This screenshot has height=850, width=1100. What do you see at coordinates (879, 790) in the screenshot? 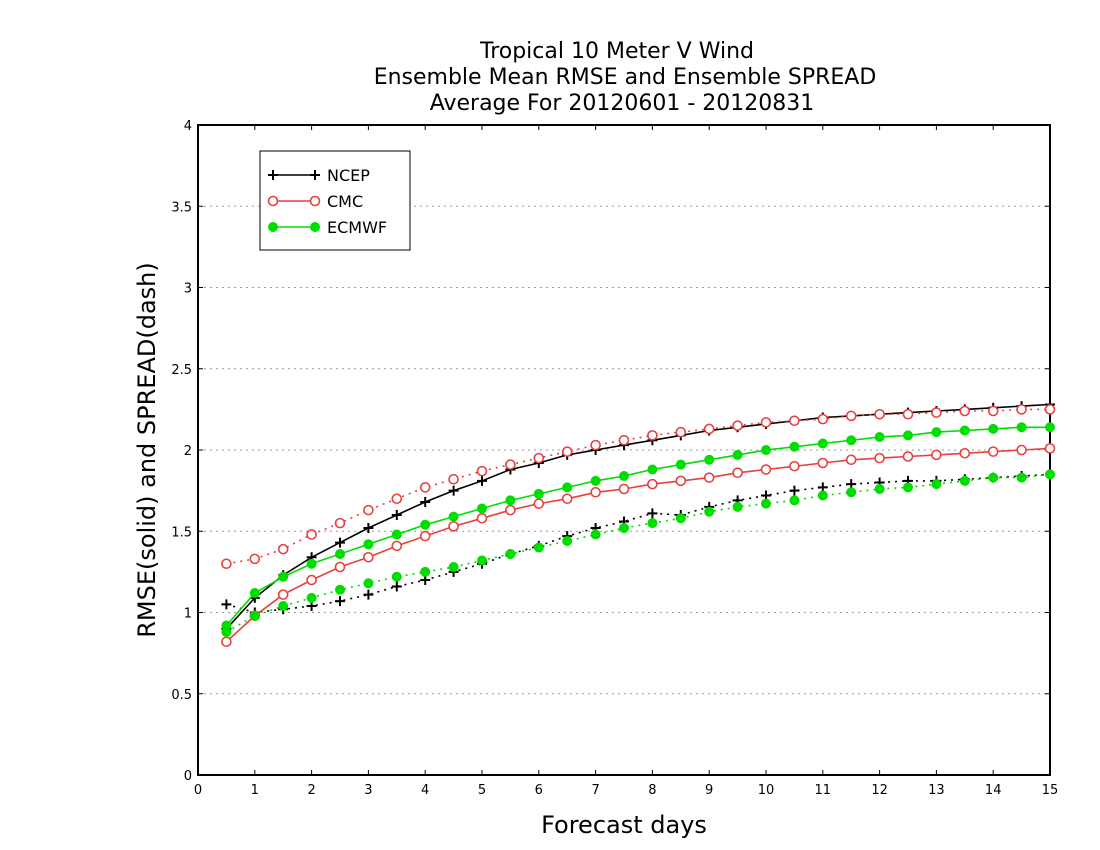
I see `x-tick-label: 12` at bounding box center [879, 790].